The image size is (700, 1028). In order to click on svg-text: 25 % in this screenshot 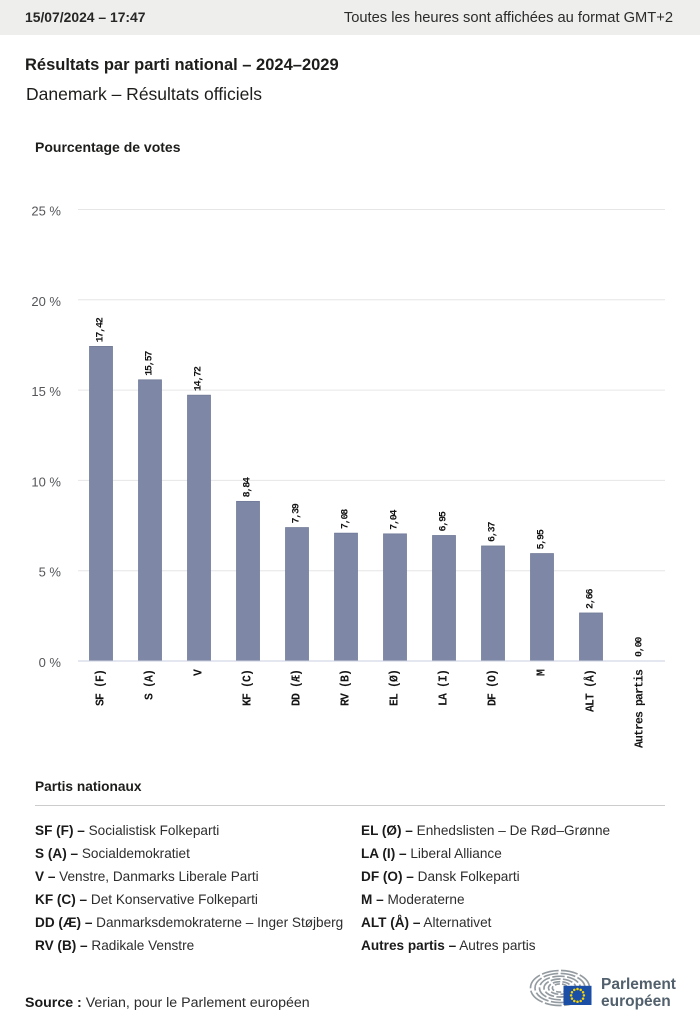, I will do `click(46, 211)`.